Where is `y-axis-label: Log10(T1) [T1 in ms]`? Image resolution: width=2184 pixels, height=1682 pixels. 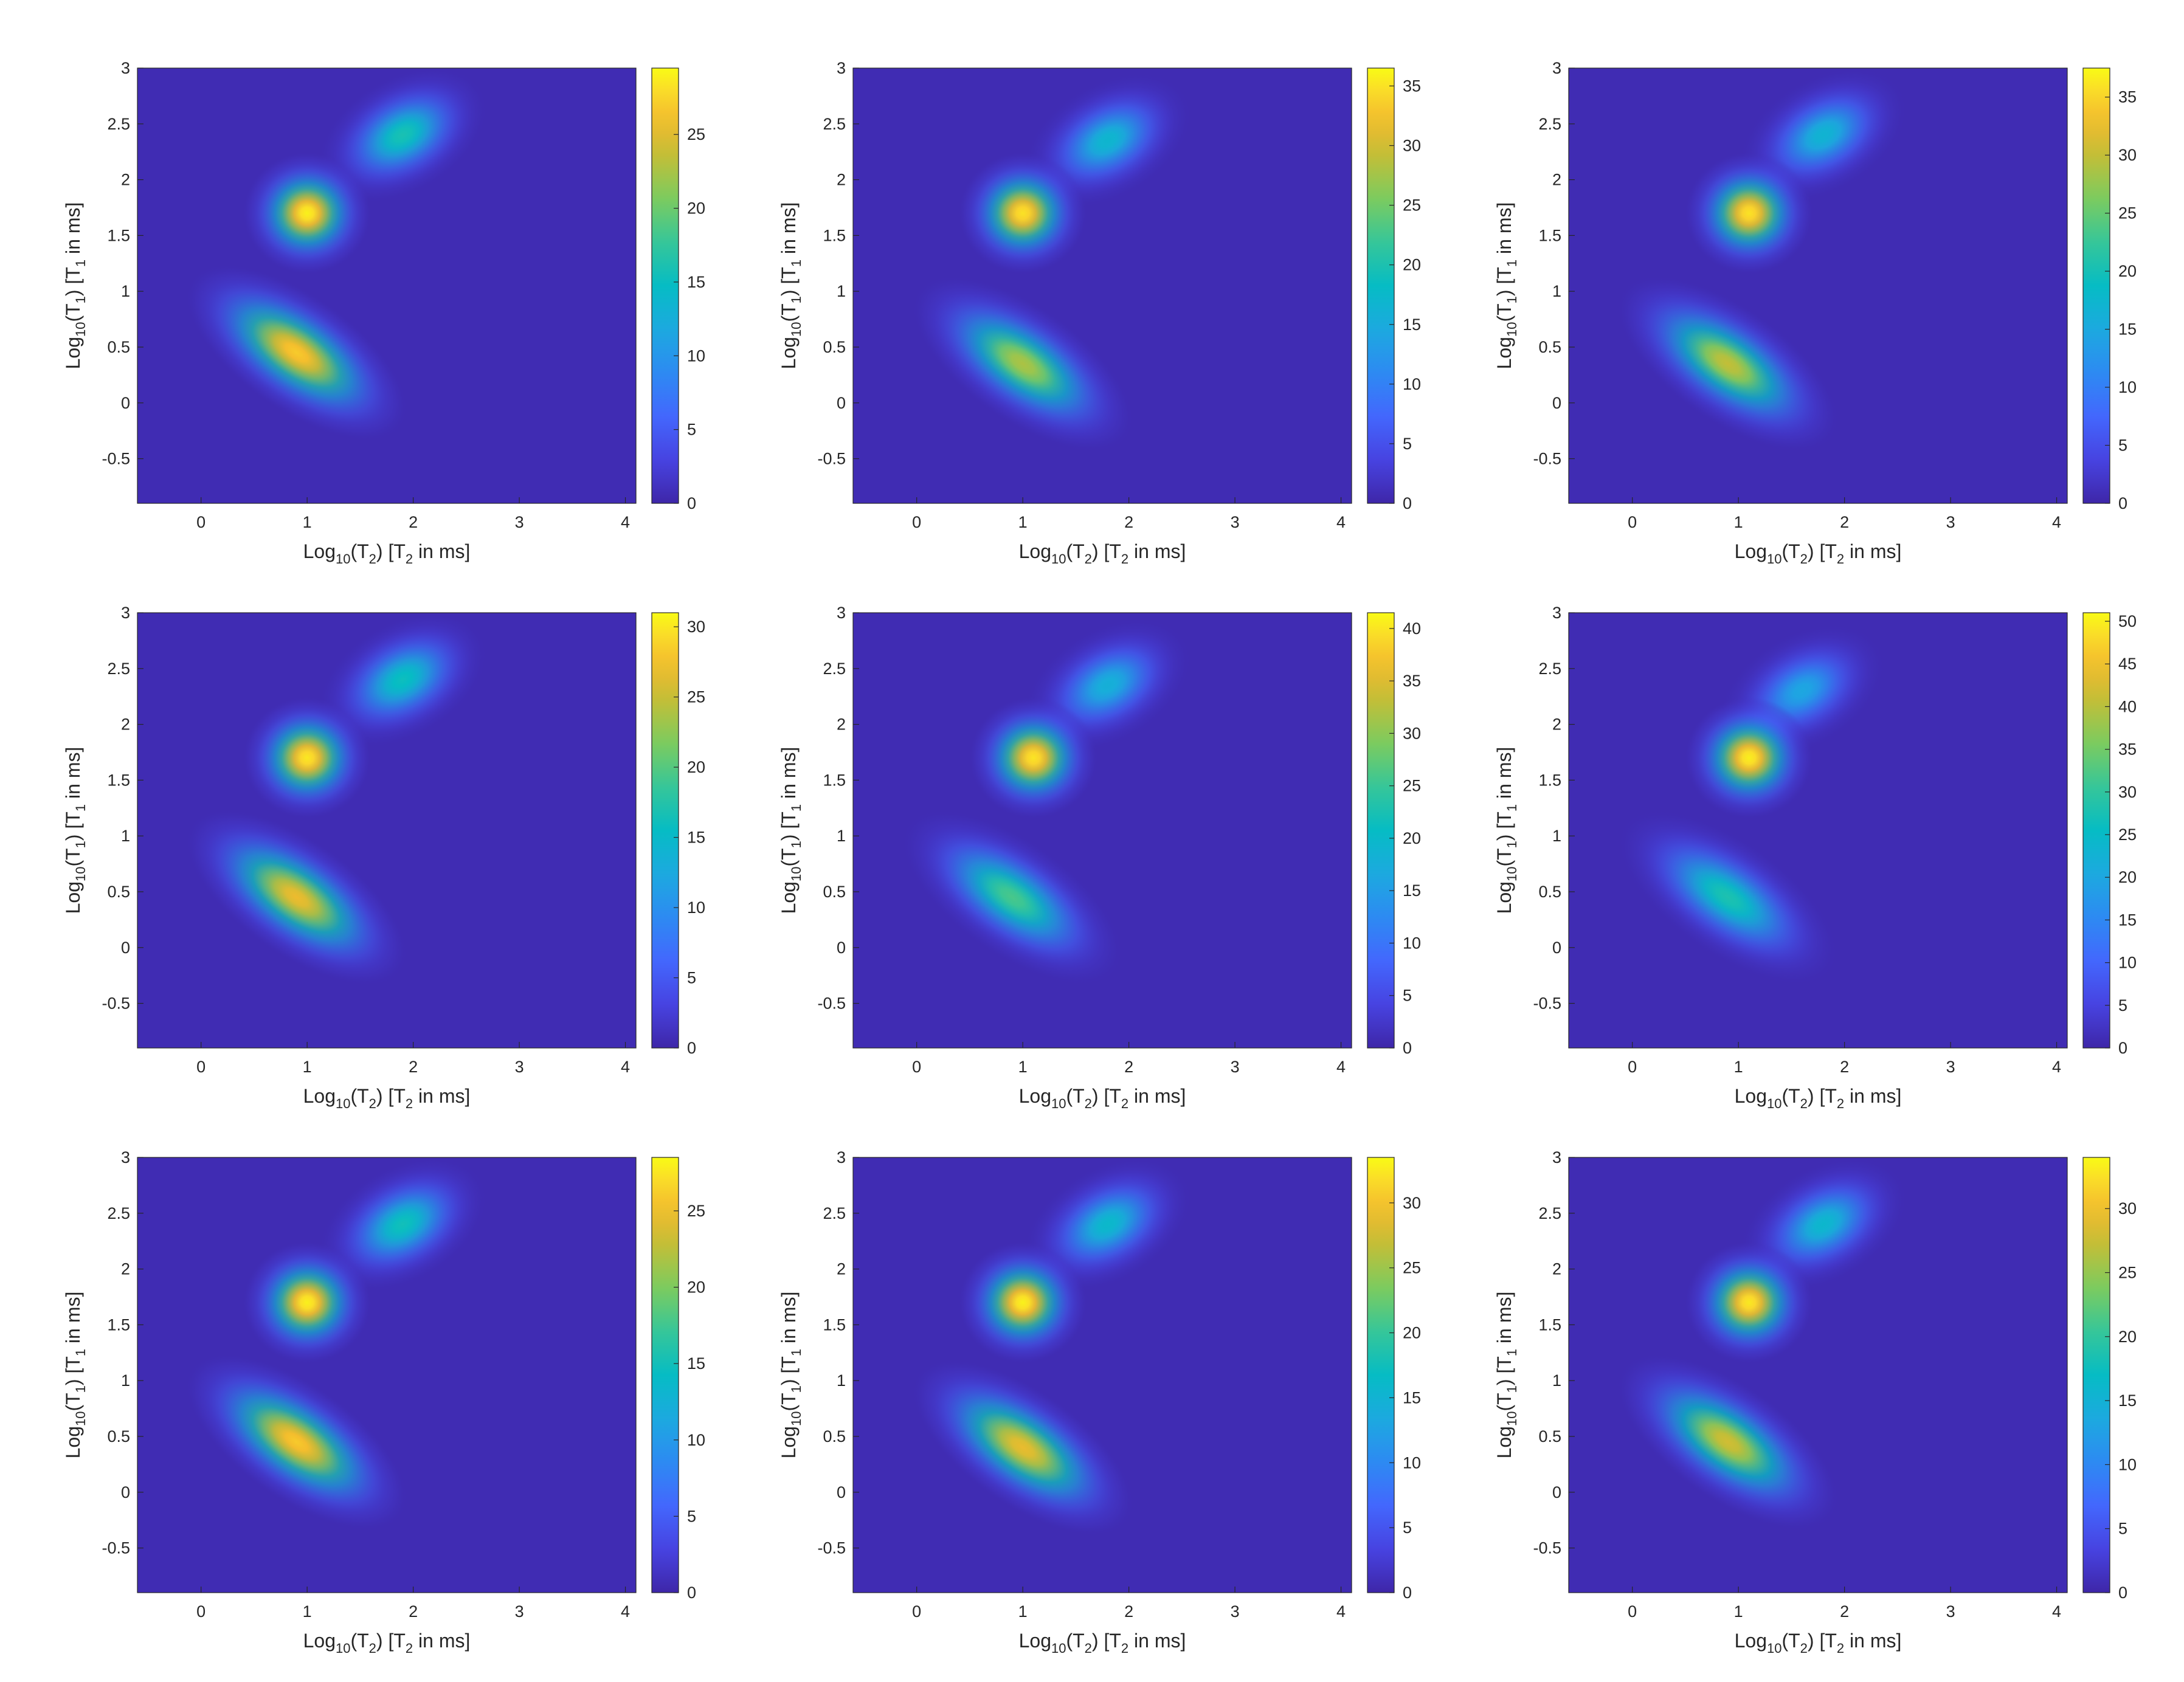 y-axis-label: Log10(T1) [T1 in ms] is located at coordinates (75, 286).